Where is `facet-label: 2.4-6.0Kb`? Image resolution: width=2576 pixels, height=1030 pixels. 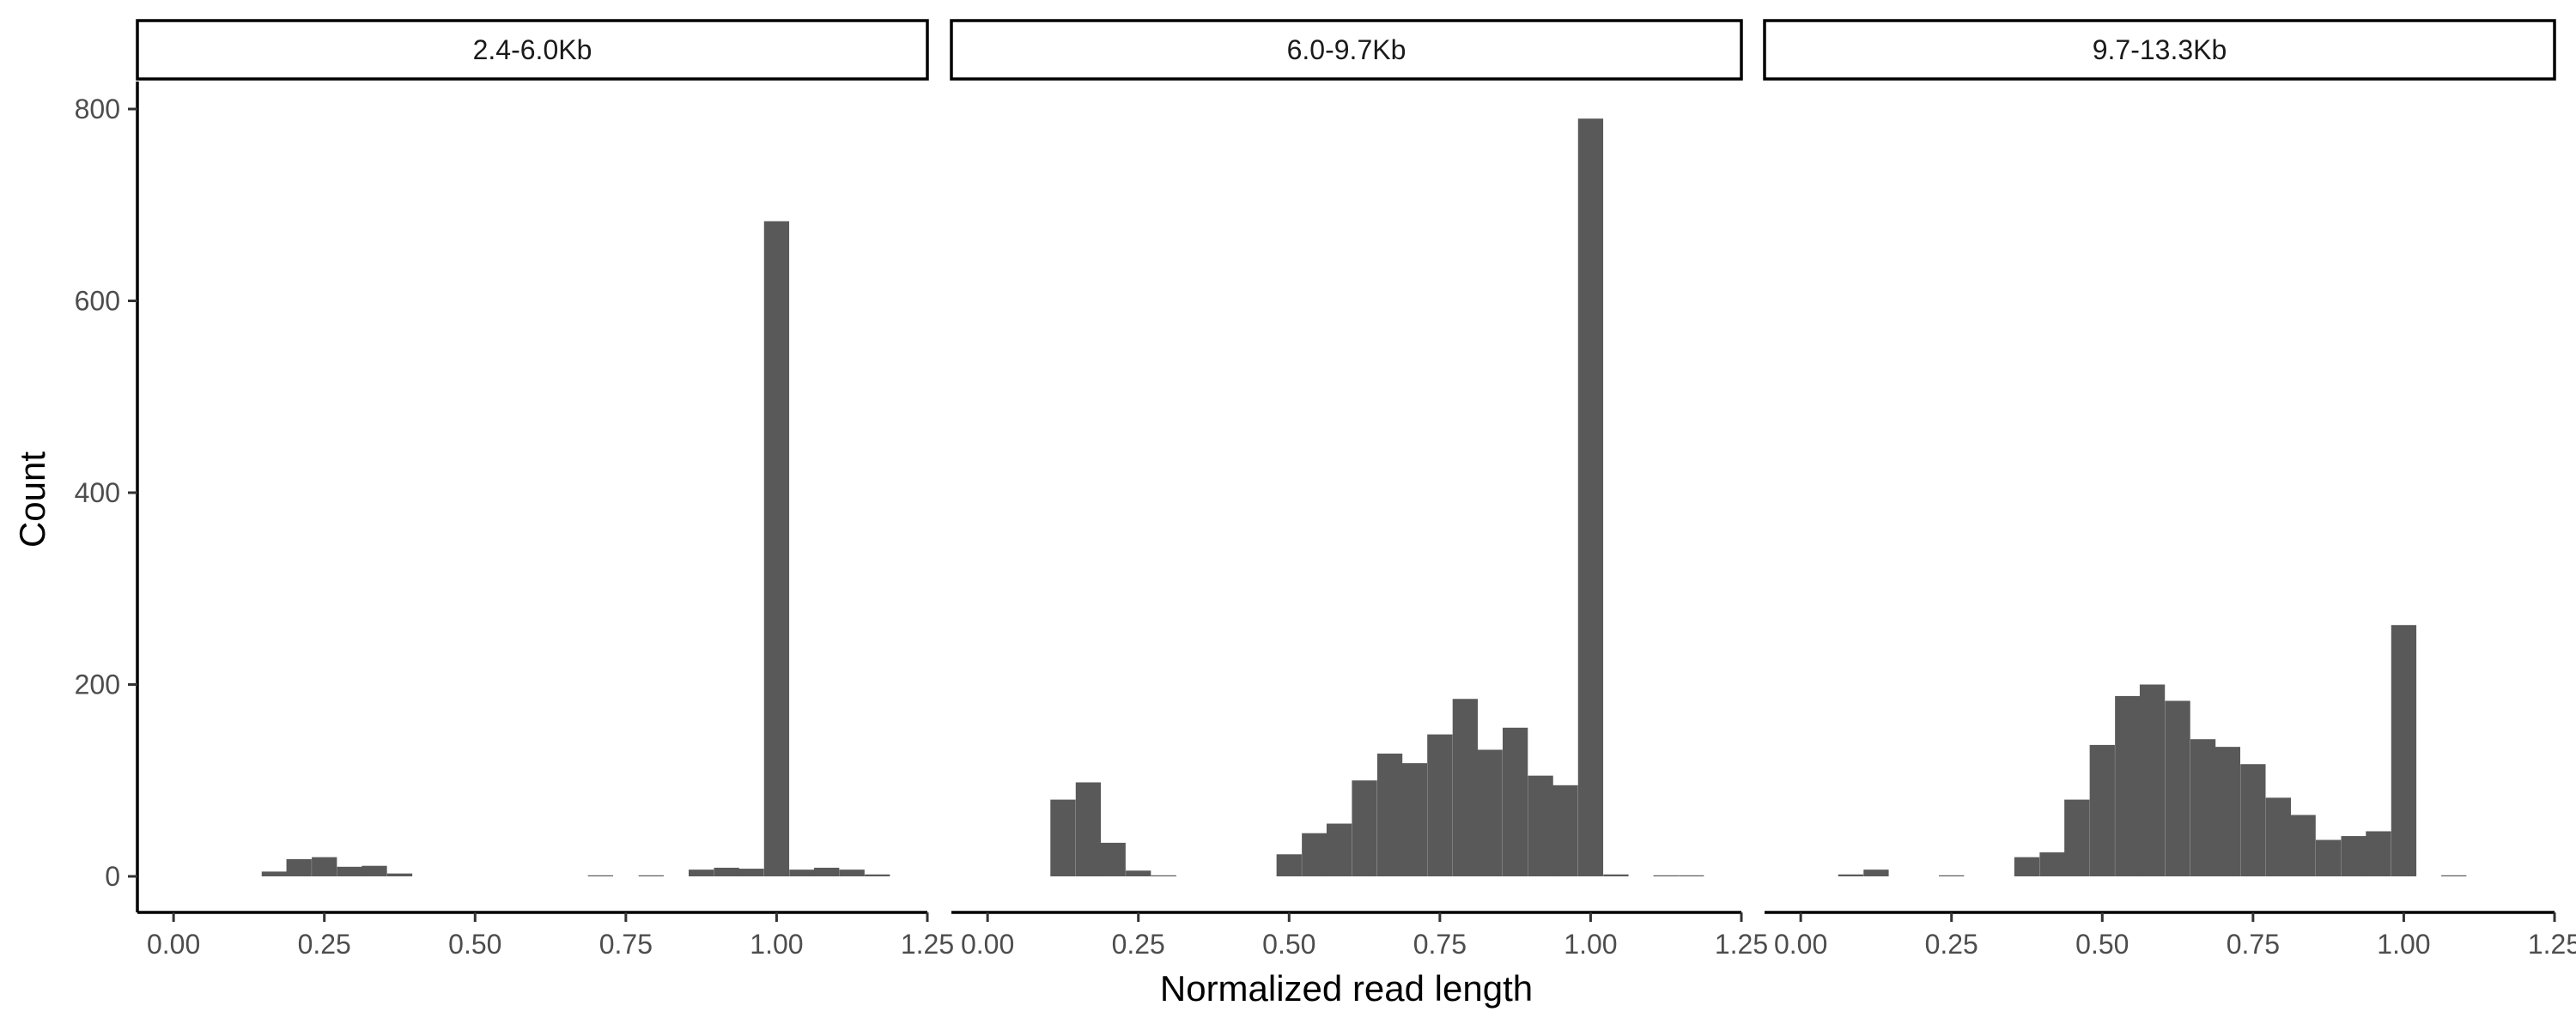 facet-label: 2.4-6.0Kb is located at coordinates (532, 49).